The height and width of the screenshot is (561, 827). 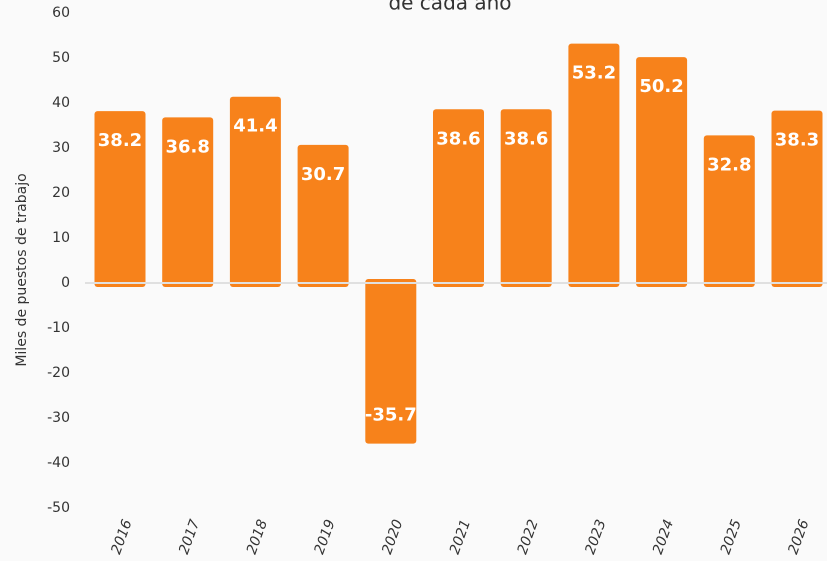 What do you see at coordinates (61, 103) in the screenshot?
I see `y-tick-label: 40` at bounding box center [61, 103].